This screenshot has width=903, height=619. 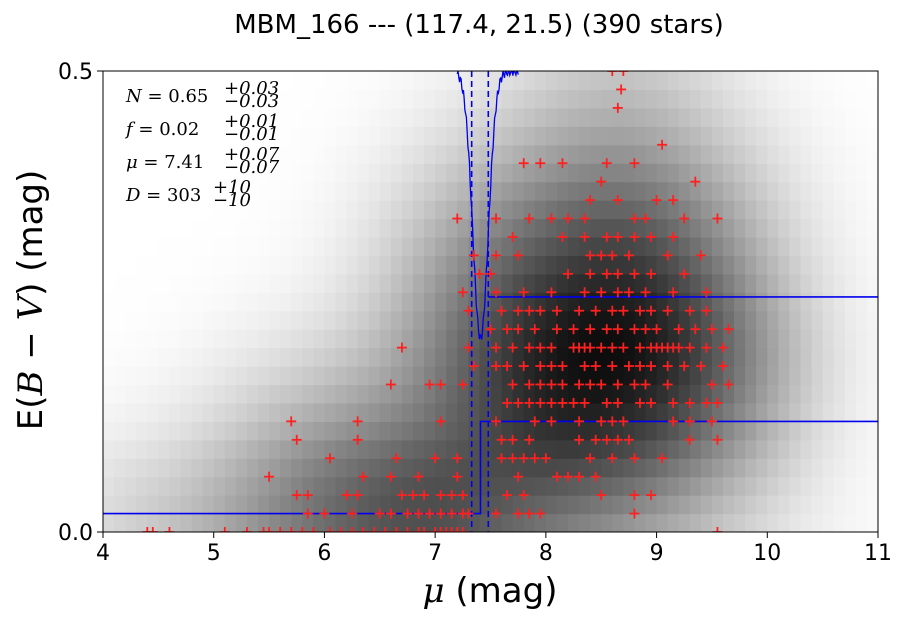 I want to click on y-tick-label: 0.5, so click(x=75, y=72).